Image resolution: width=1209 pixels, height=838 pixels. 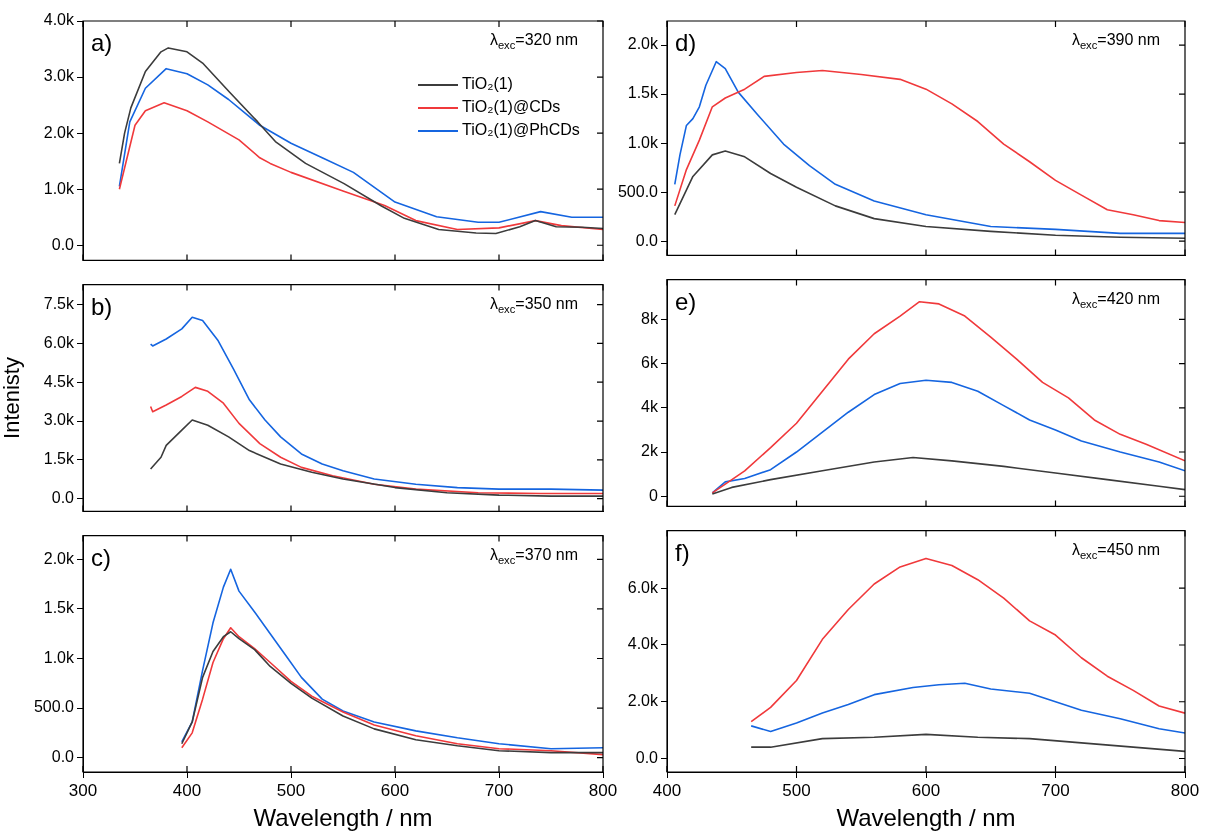 I want to click on x-tick-label: 300, so click(x=83, y=790).